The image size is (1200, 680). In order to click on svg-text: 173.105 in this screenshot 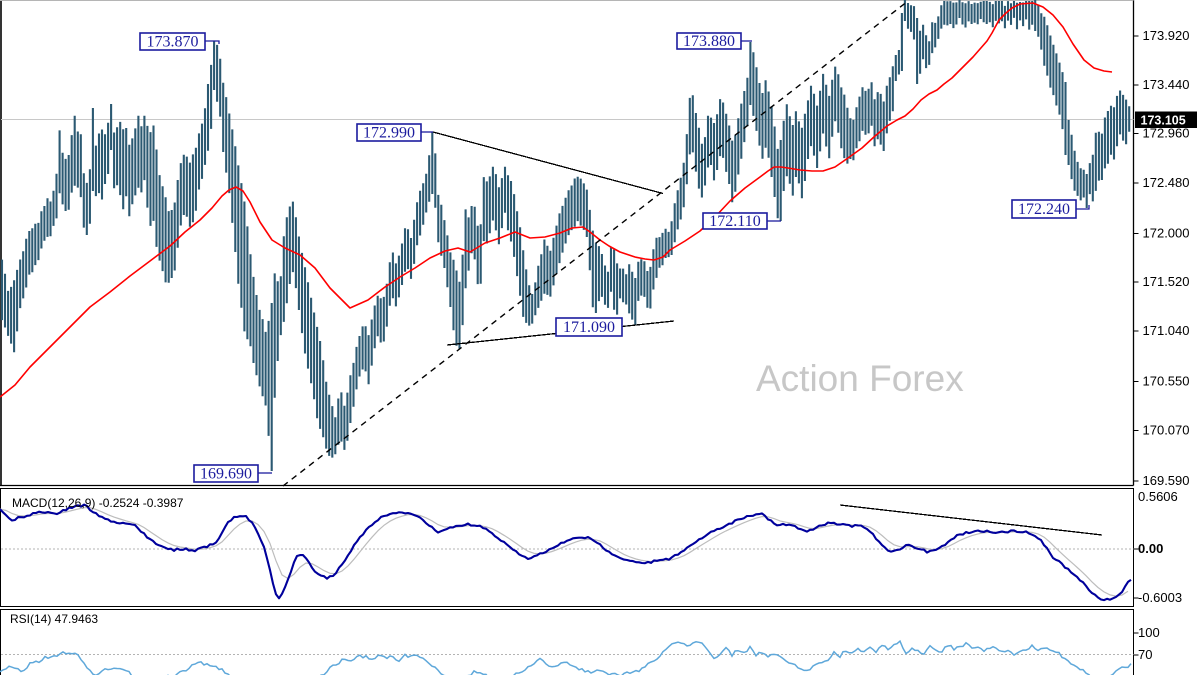, I will do `click(1163, 121)`.